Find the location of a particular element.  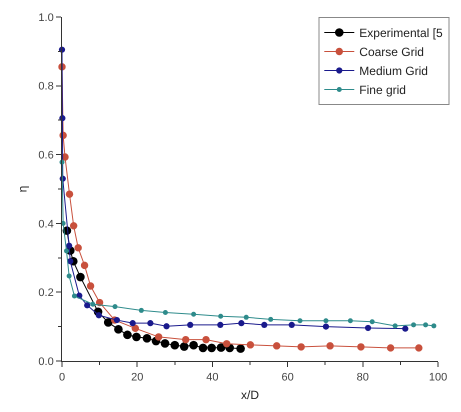

x-tick-label: 40 is located at coordinates (212, 377).